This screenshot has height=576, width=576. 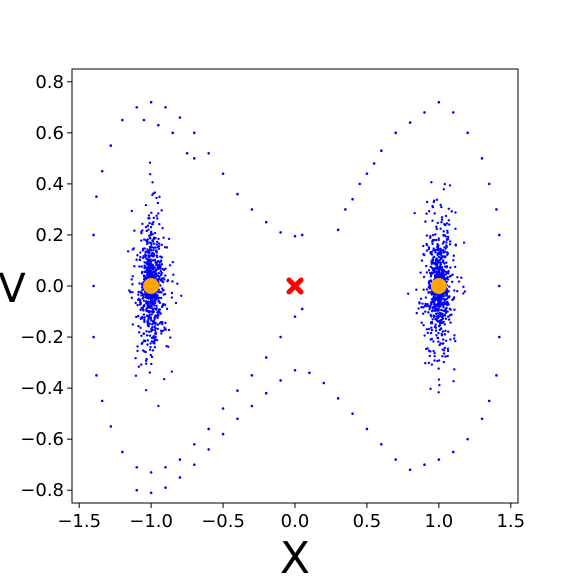 I want to click on x-tick-label: 1.0, so click(x=439, y=521).